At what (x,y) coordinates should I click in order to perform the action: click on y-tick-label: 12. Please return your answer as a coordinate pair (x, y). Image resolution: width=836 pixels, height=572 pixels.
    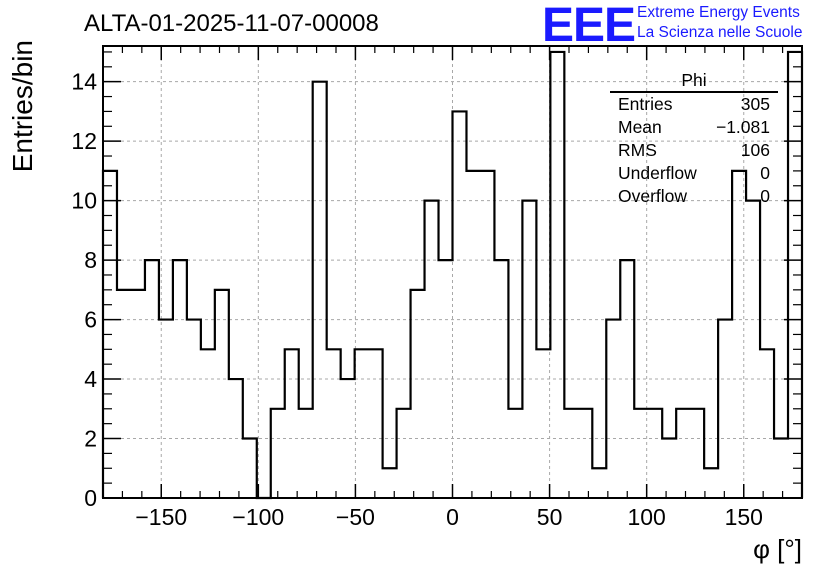
    Looking at the image, I should click on (84, 141).